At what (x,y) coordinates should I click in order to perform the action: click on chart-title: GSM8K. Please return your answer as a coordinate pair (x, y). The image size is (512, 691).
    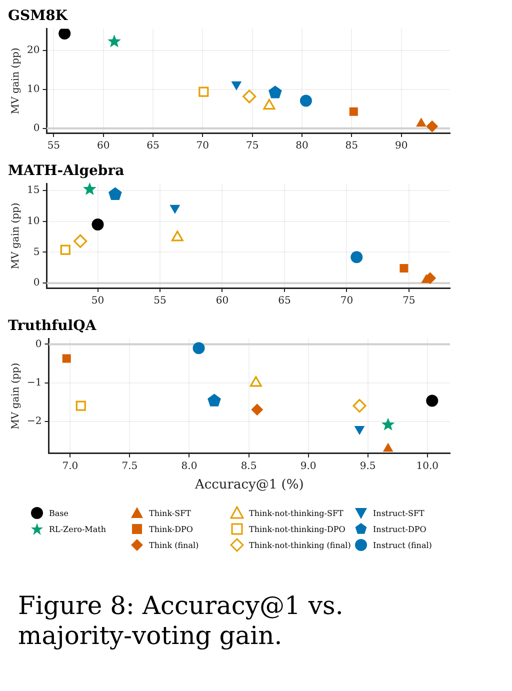
    Looking at the image, I should click on (38, 16).